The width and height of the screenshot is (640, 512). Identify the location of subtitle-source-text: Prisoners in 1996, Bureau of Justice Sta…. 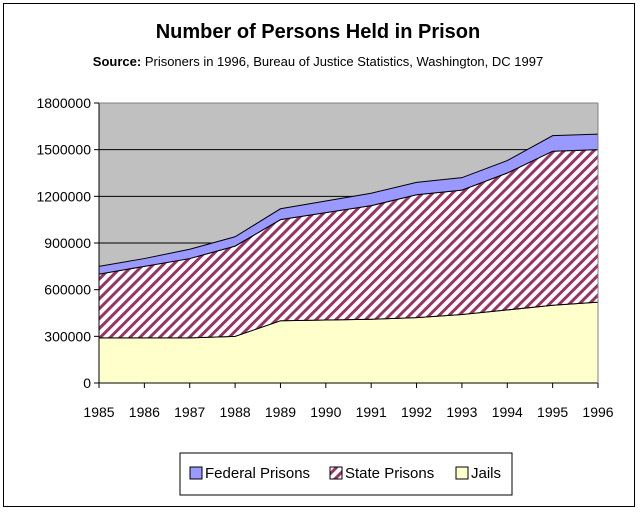
(344, 61).